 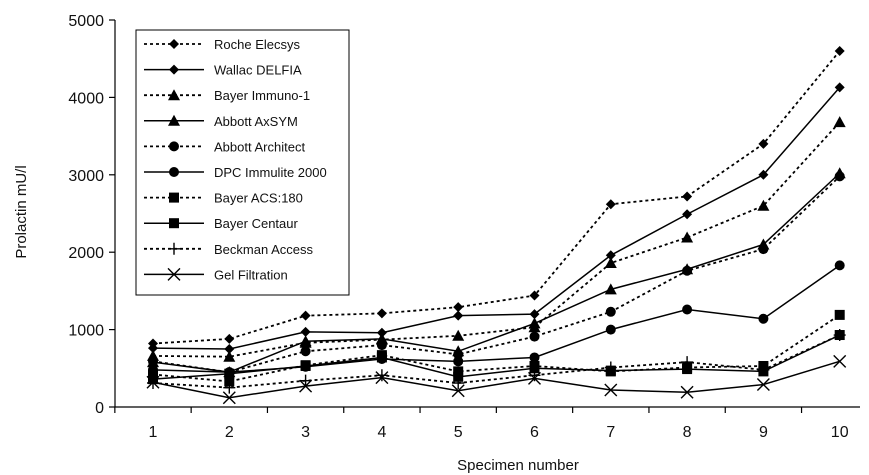 What do you see at coordinates (153, 432) in the screenshot?
I see `x-tick-label: 1` at bounding box center [153, 432].